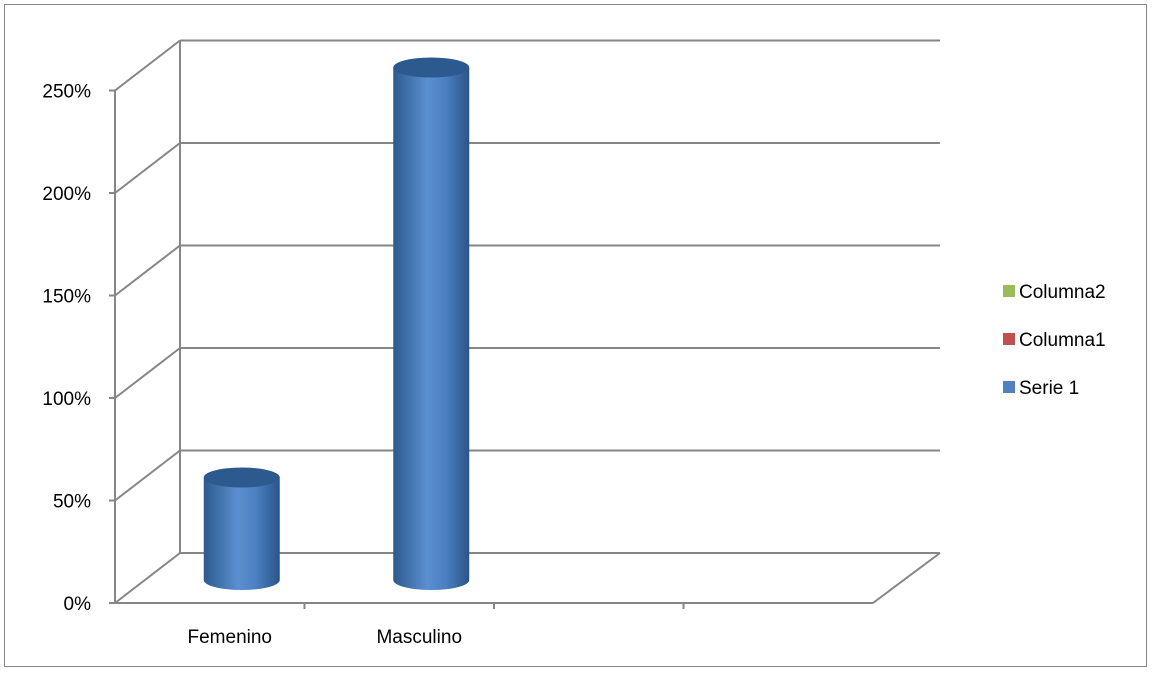 The height and width of the screenshot is (673, 1153). I want to click on x-category-label: Masculino, so click(419, 637).